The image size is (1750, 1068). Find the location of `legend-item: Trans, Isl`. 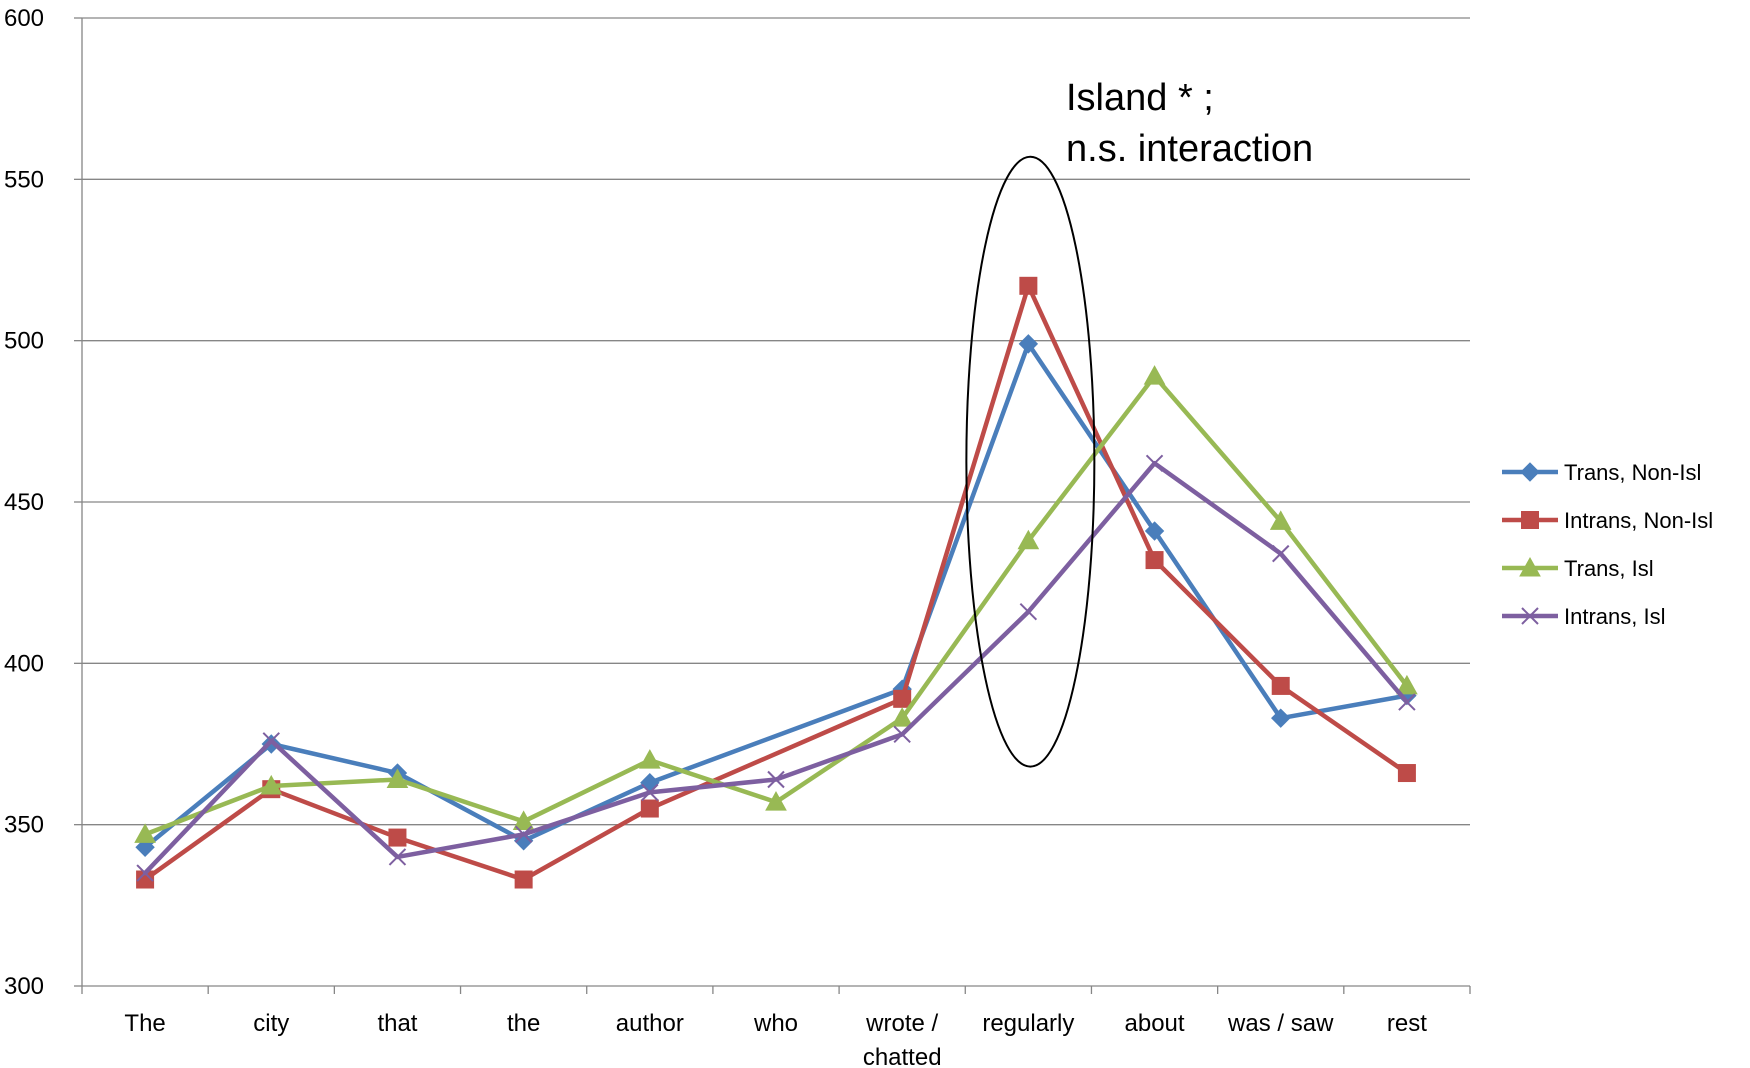

legend-item: Trans, Isl is located at coordinates (1578, 568).